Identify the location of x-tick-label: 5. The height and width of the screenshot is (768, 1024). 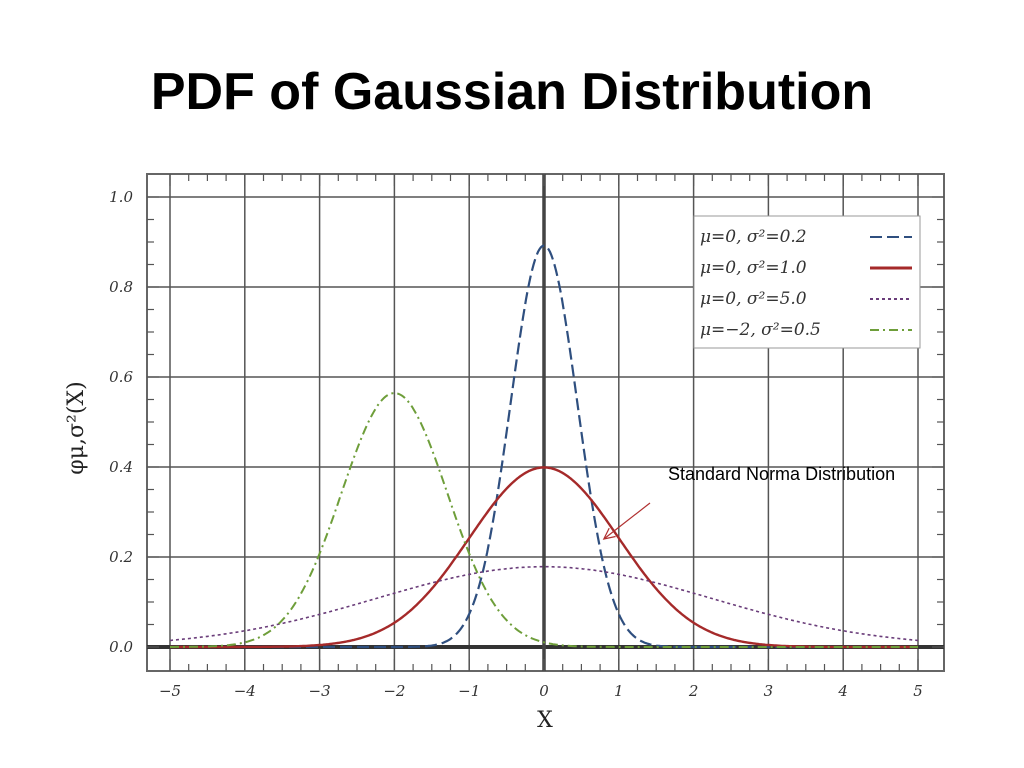
(918, 691).